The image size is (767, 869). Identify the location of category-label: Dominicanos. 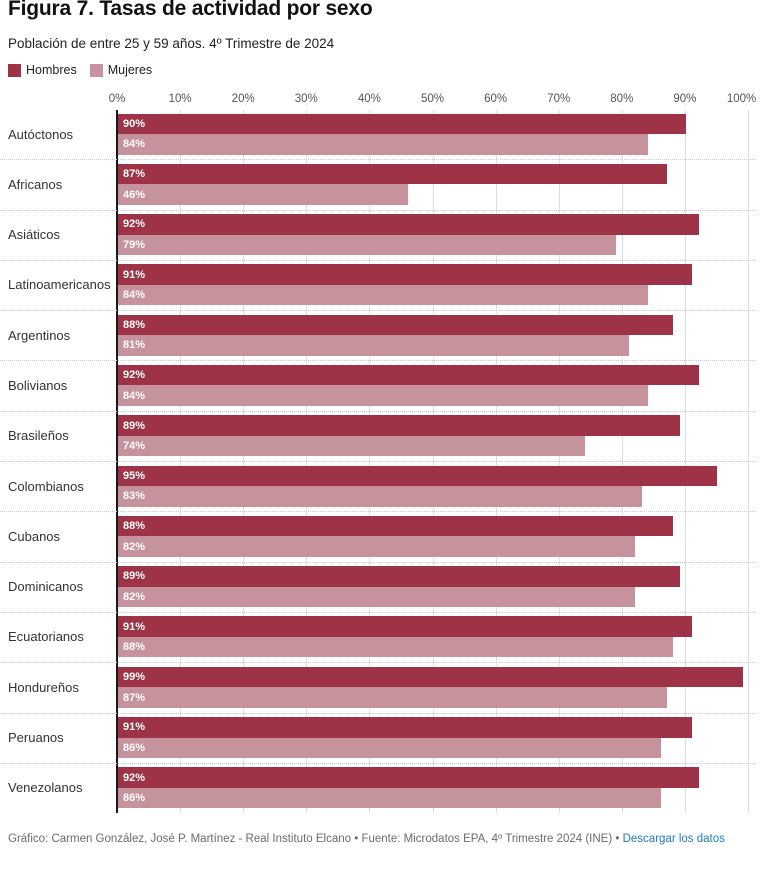
(46, 587).